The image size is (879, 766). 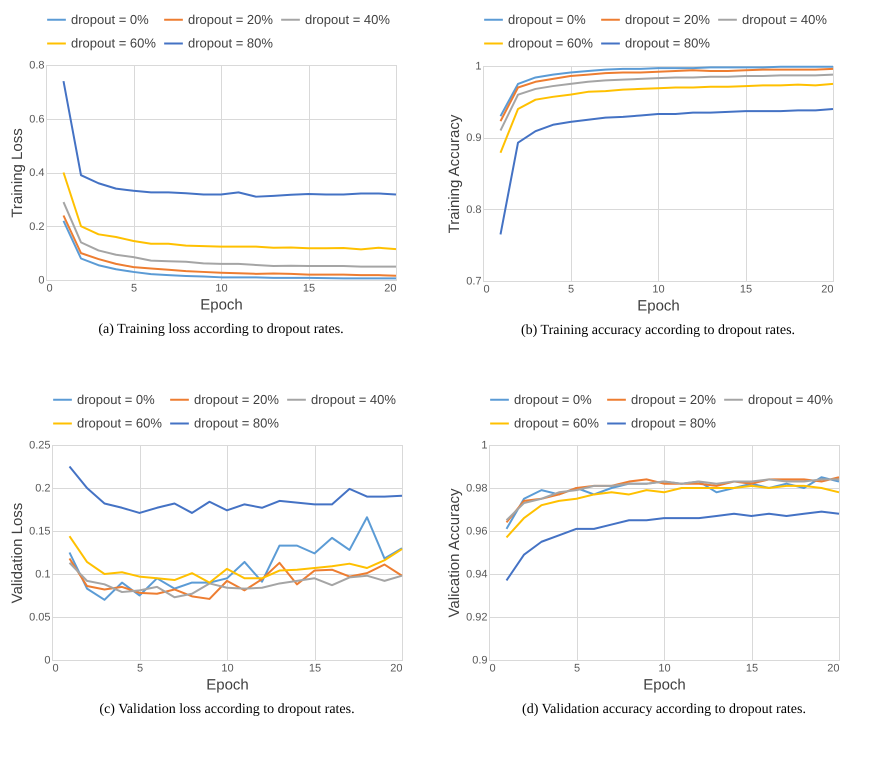 I want to click on text: (a) Training loss according to dropout rates., so click(x=221, y=329).